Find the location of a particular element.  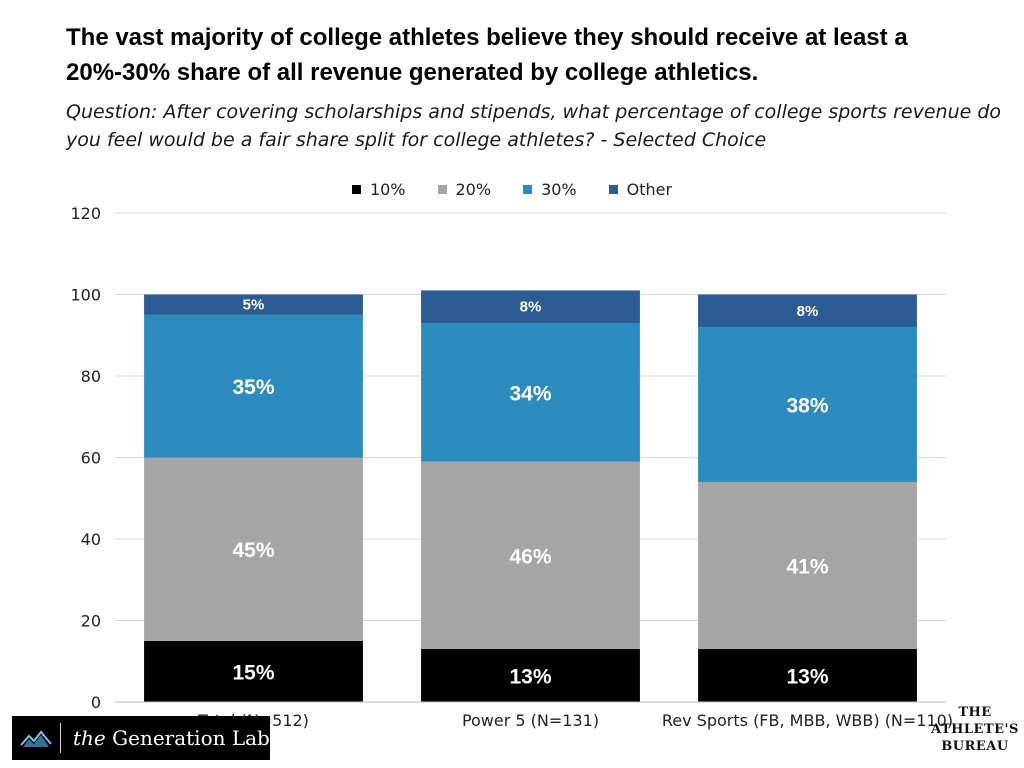

data-label: 45% is located at coordinates (253, 550).